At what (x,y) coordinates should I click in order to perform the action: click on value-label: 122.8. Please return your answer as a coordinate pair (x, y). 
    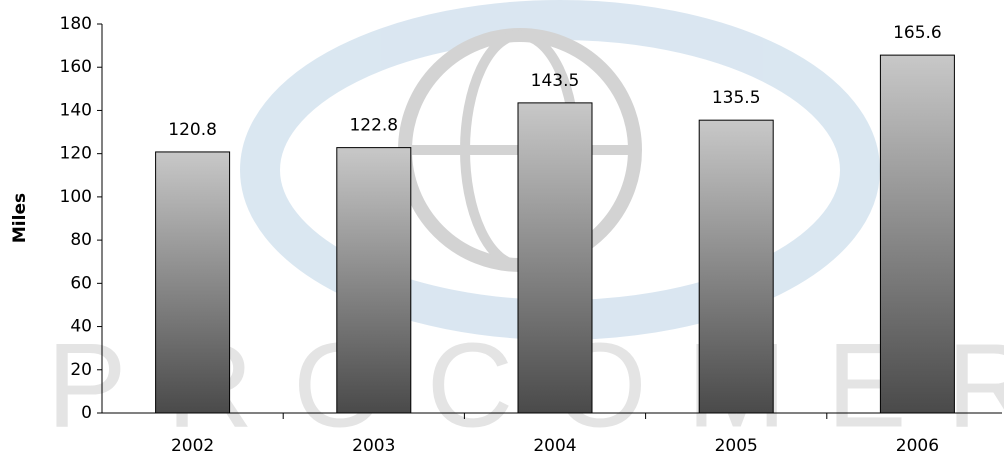
    Looking at the image, I should click on (373, 126).